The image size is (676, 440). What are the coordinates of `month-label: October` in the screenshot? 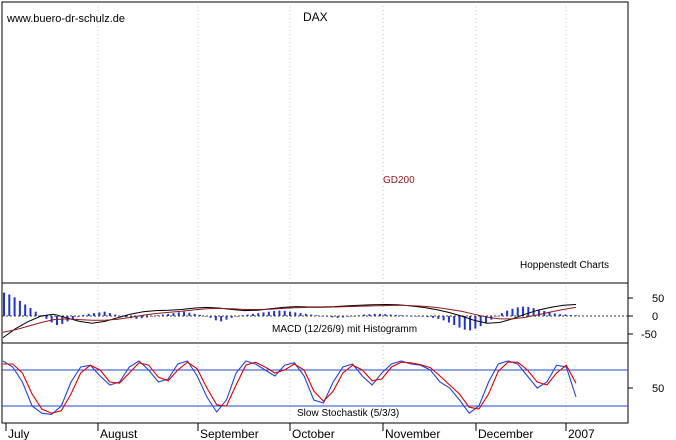 It's located at (313, 433).